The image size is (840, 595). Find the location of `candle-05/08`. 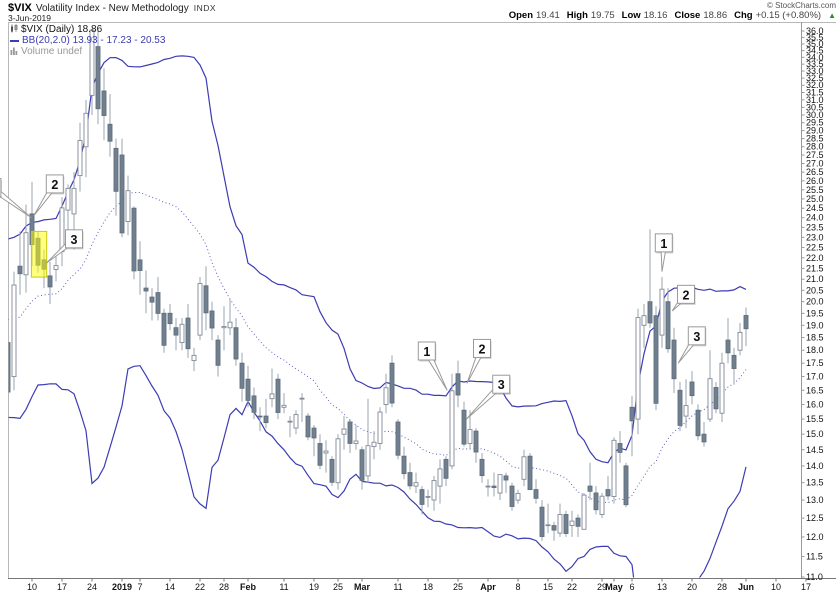

candle-05/08 is located at coordinates (644, 320).